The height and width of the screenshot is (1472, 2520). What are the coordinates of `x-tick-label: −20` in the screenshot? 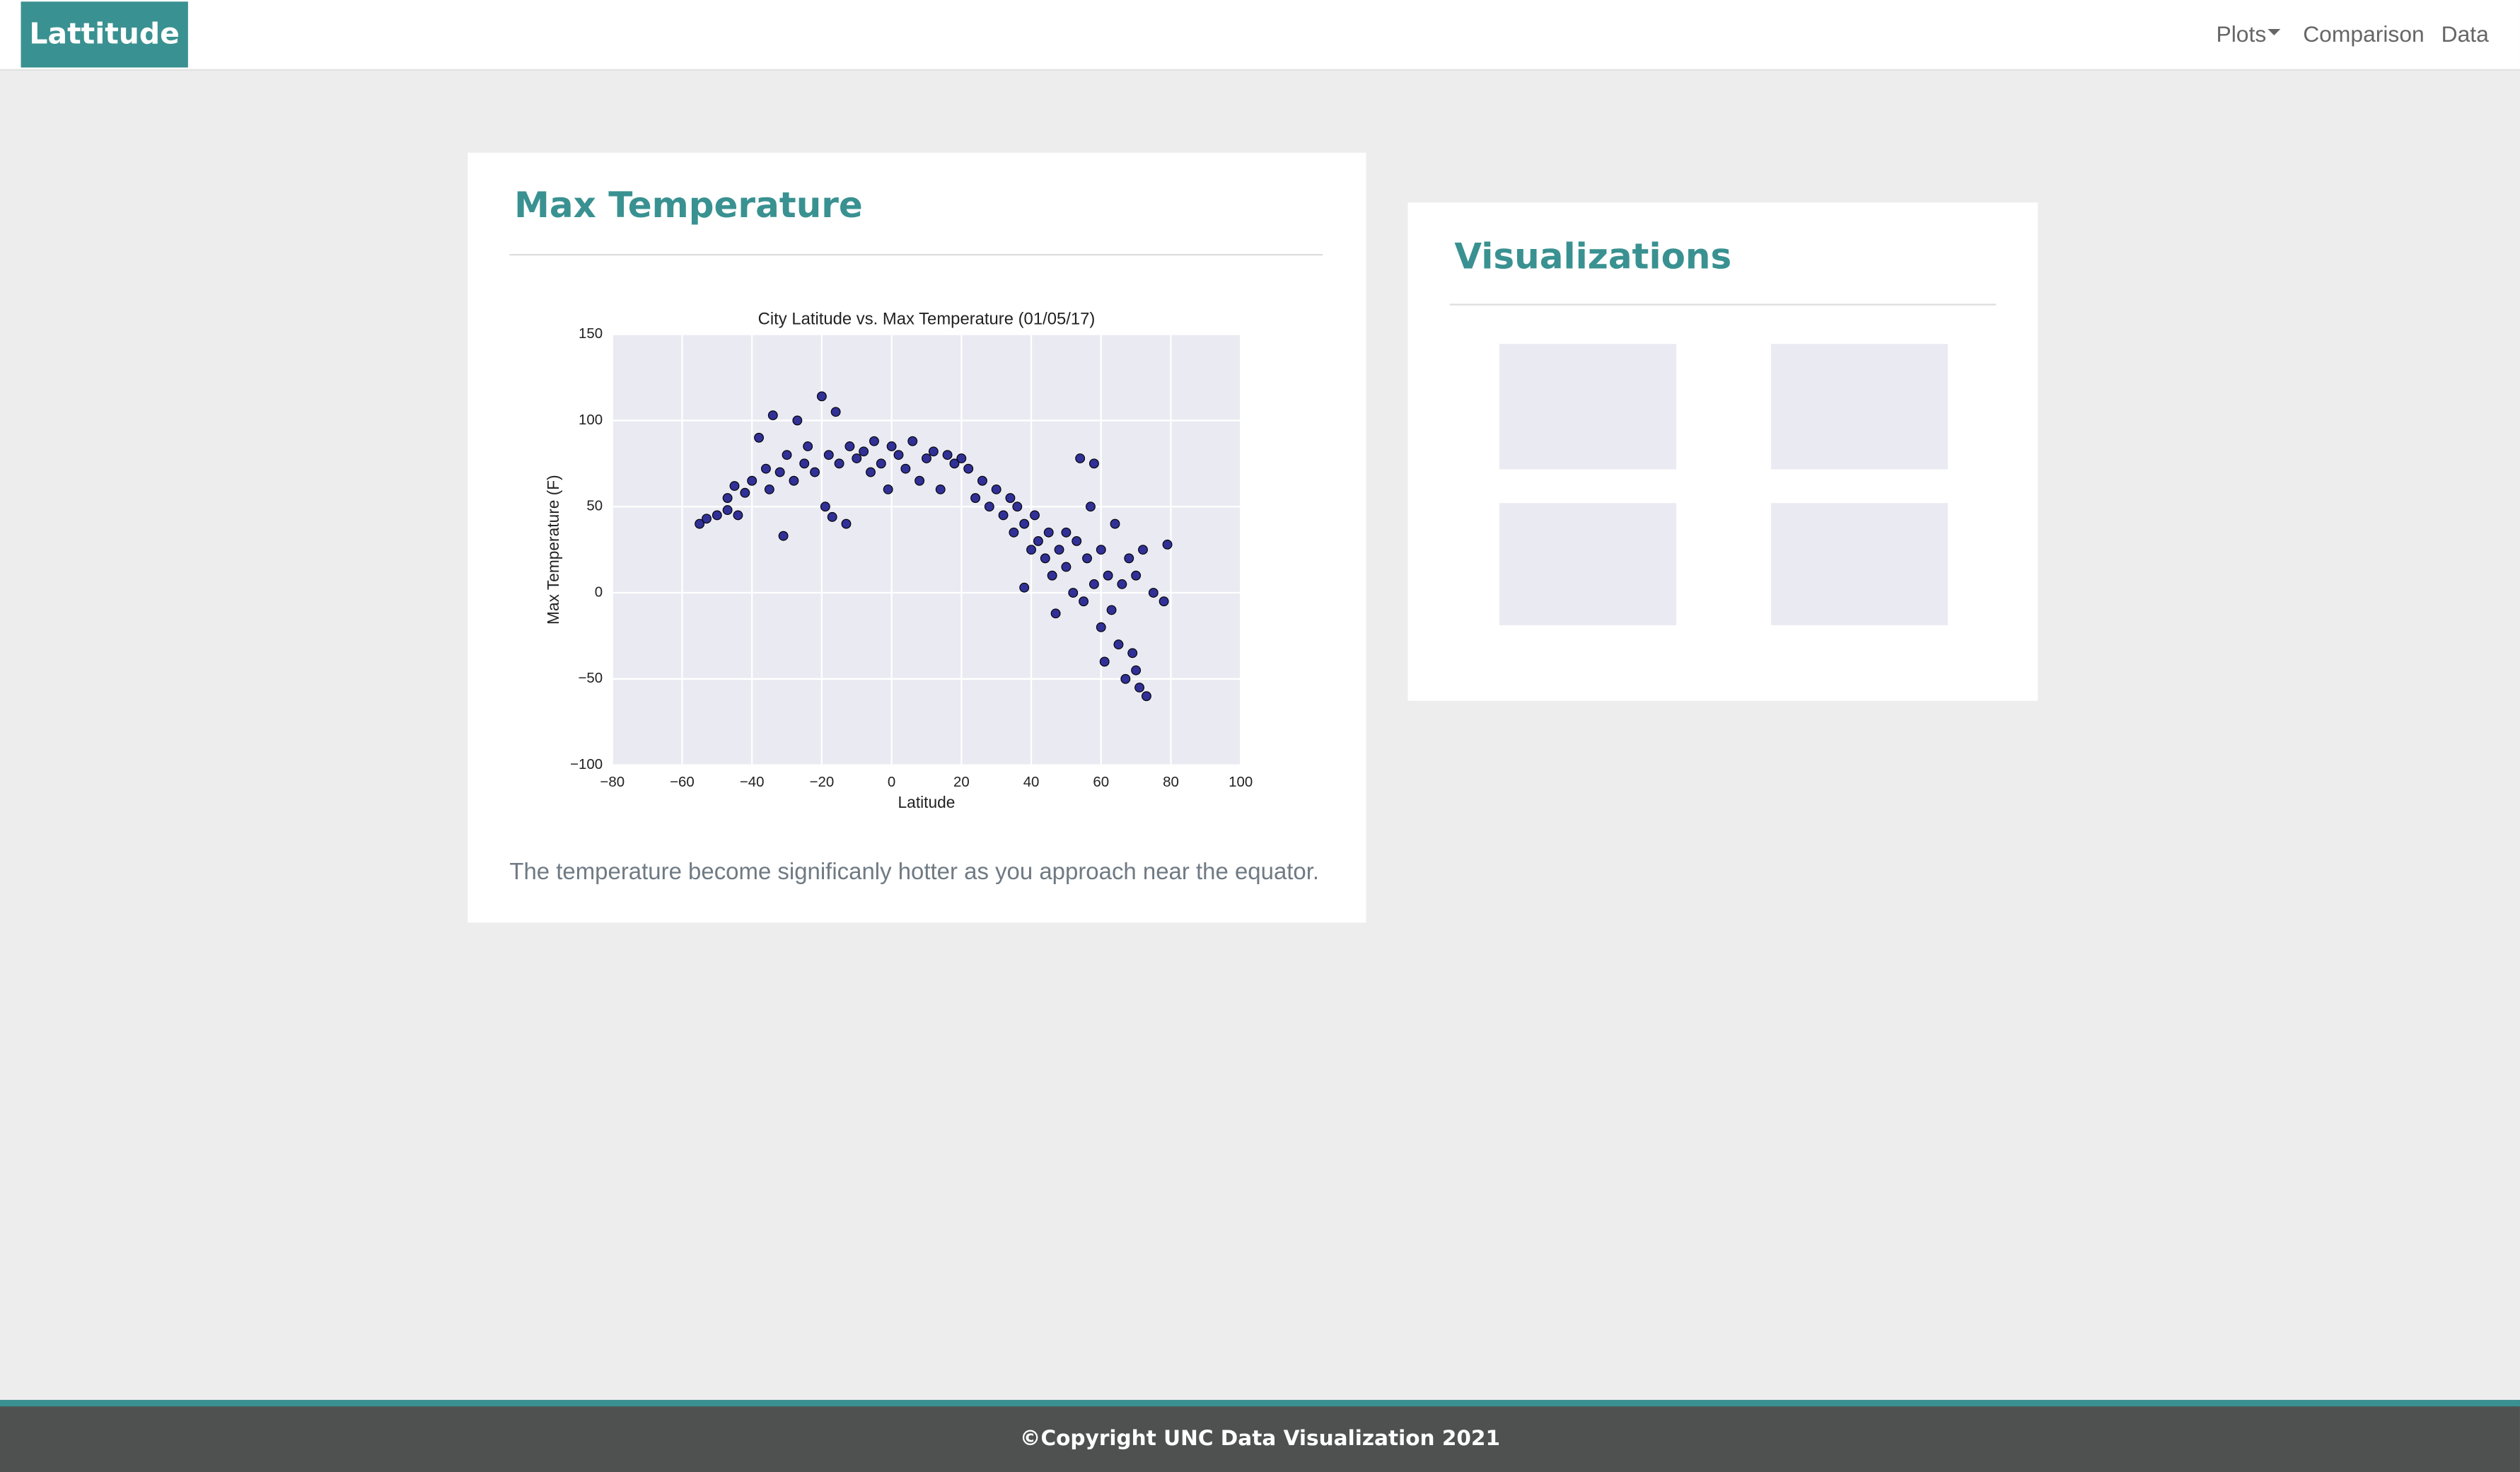 It's located at (822, 782).